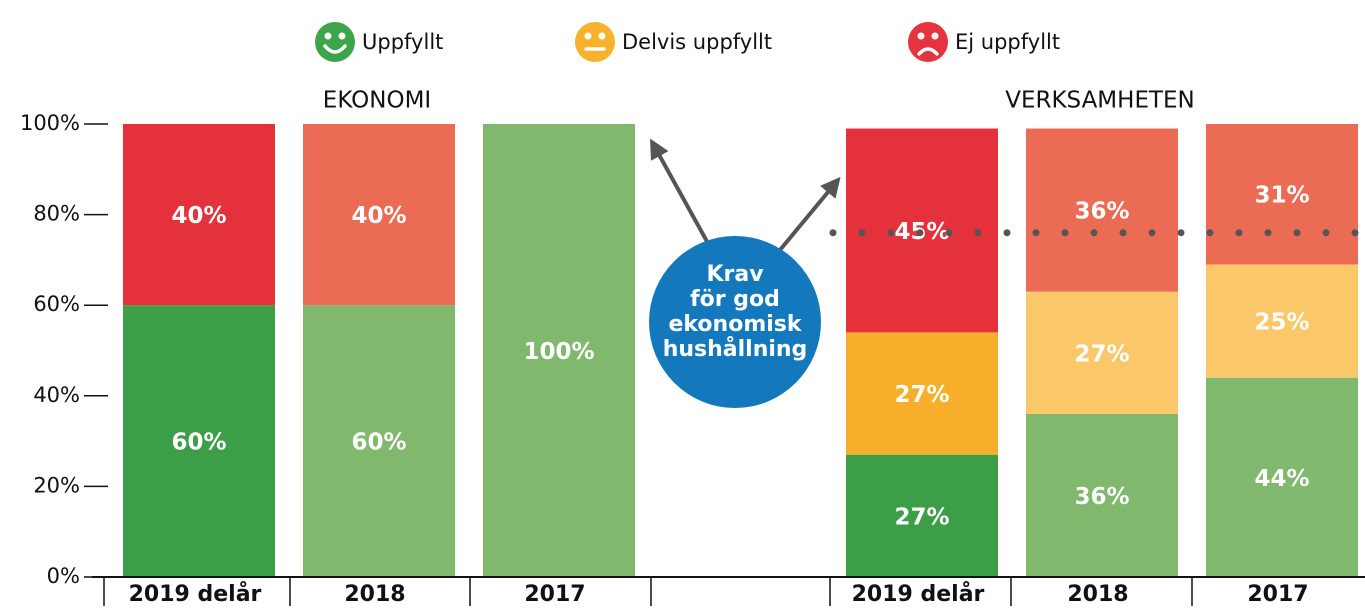 The height and width of the screenshot is (608, 1365). What do you see at coordinates (697, 42) in the screenshot?
I see `legend-label: Delvis uppfyllt` at bounding box center [697, 42].